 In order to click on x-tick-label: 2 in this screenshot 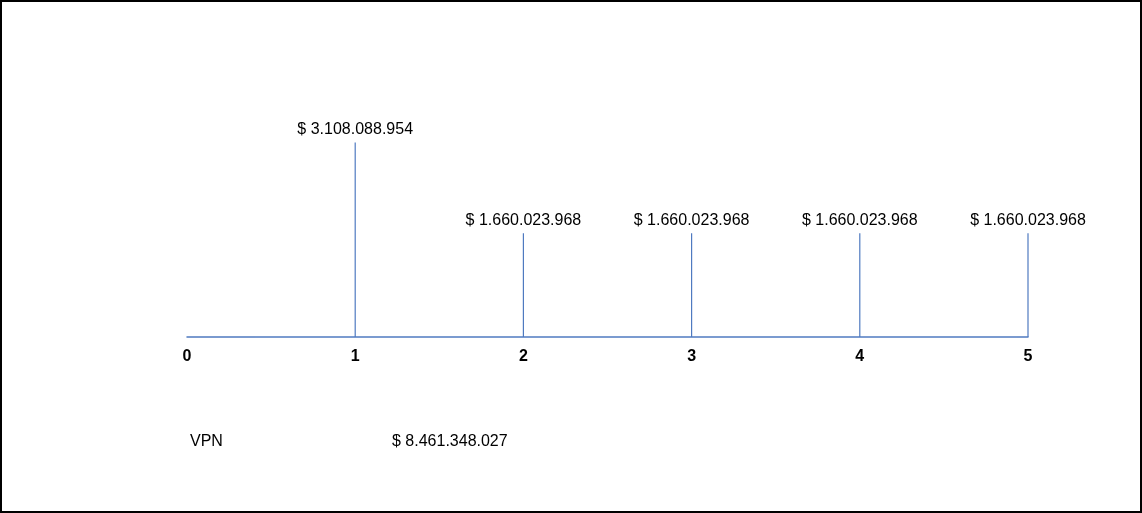, I will do `click(523, 355)`.